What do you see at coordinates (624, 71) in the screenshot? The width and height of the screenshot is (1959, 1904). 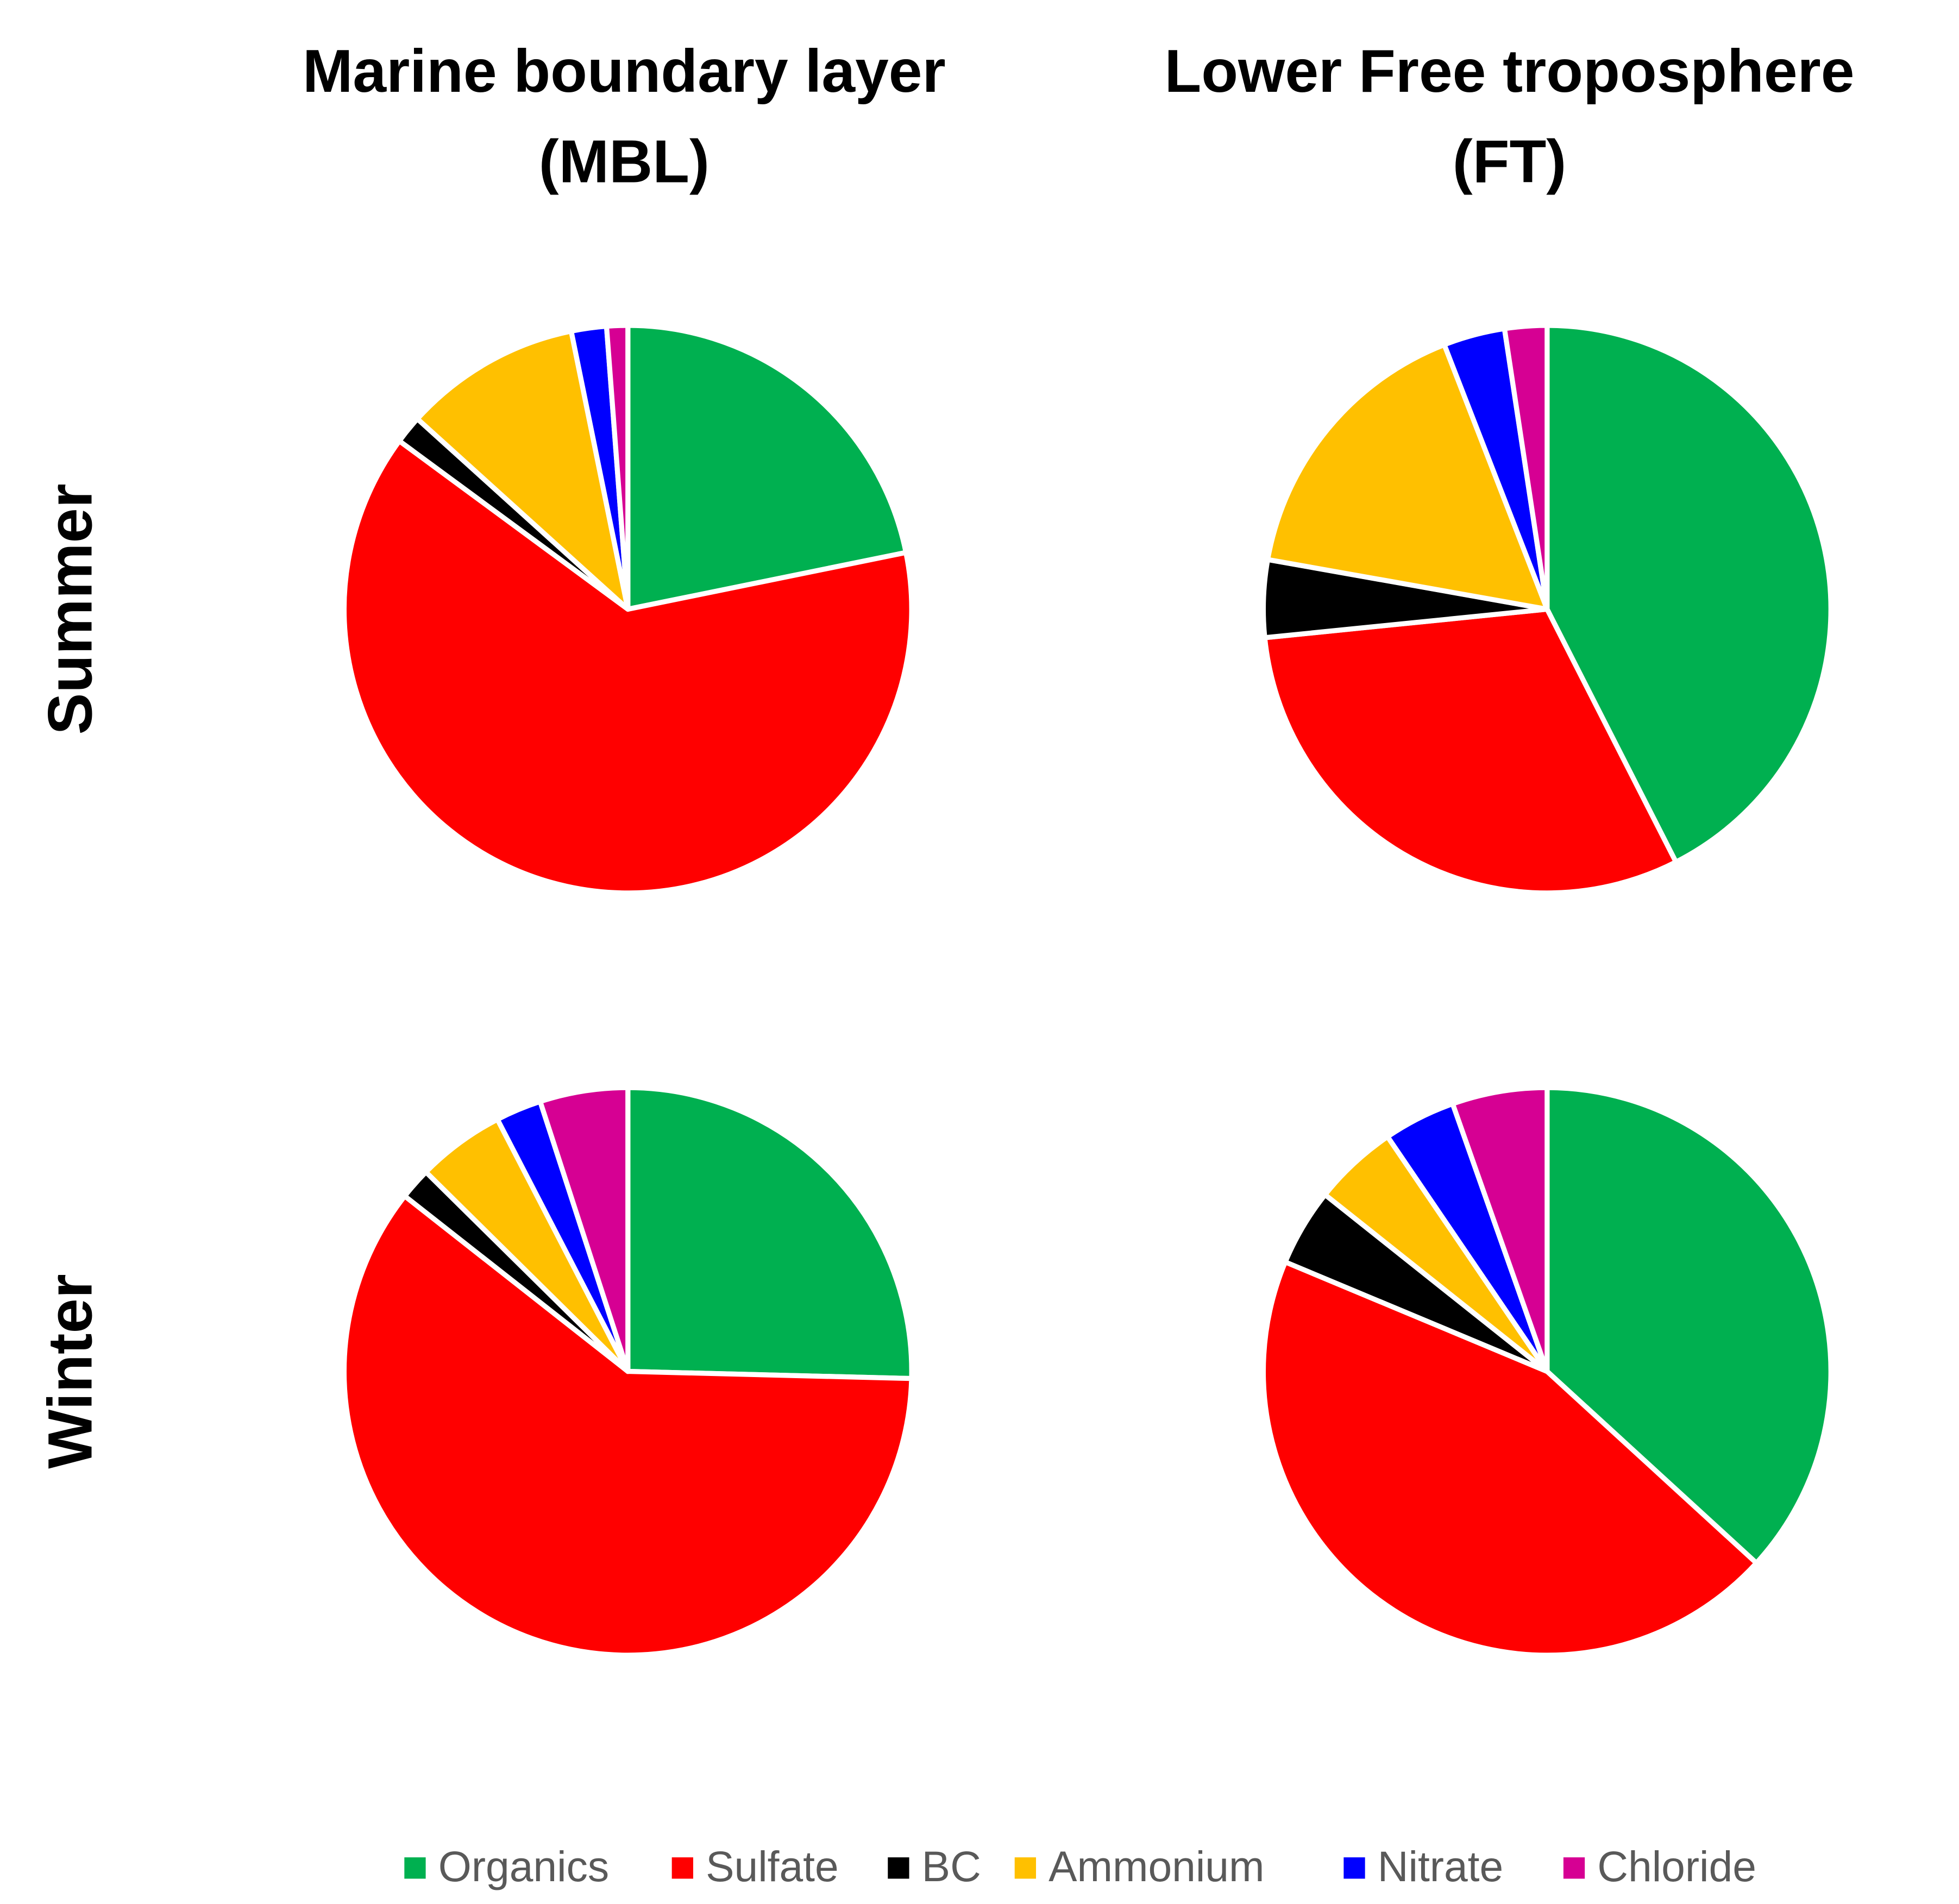 I see `column-title: Marine boundary layer` at bounding box center [624, 71].